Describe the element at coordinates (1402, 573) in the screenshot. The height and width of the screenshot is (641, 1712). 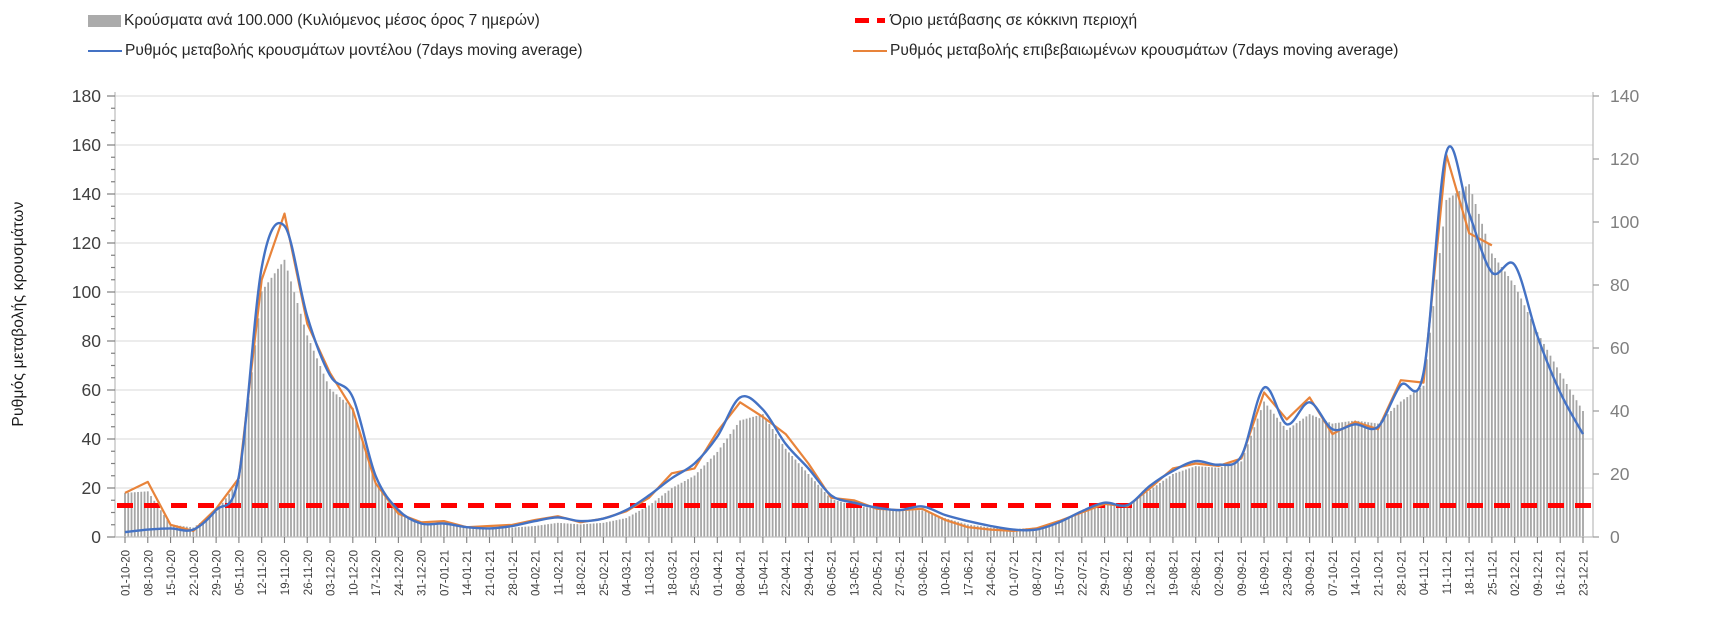
I see `svg-text: 28-10-21` at that location.